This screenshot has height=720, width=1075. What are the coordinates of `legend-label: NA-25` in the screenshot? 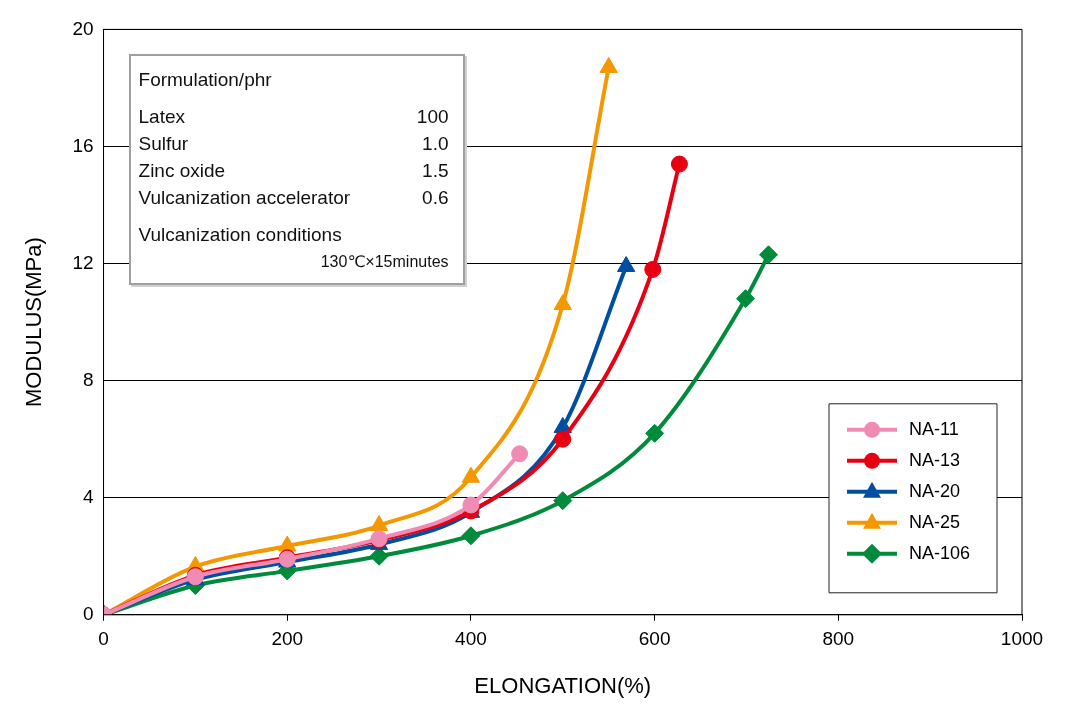 It's located at (935, 521).